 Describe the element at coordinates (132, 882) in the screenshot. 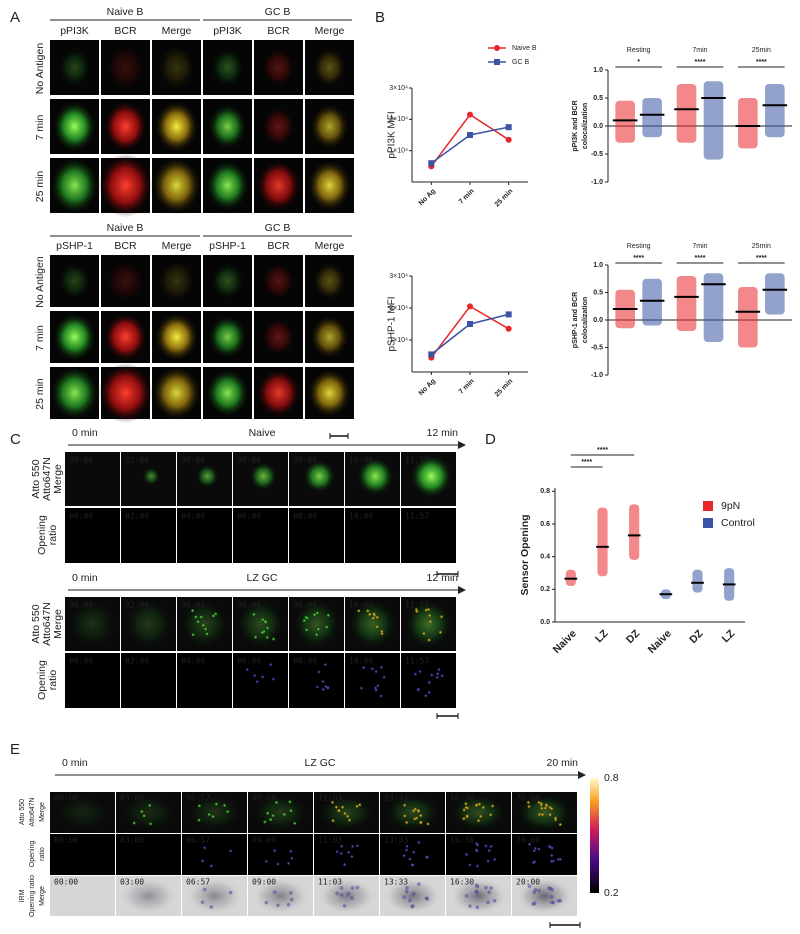

I see `timestamp: 03:00` at that location.